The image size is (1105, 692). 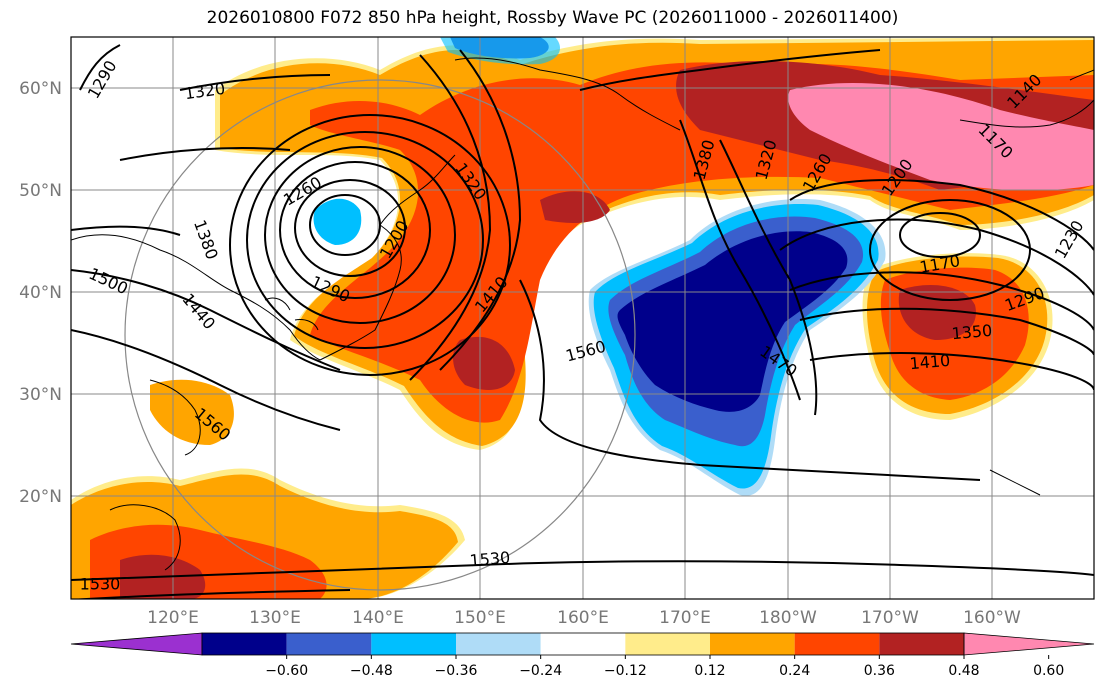 What do you see at coordinates (972, 332) in the screenshot?
I see `contour-label: 1350` at bounding box center [972, 332].